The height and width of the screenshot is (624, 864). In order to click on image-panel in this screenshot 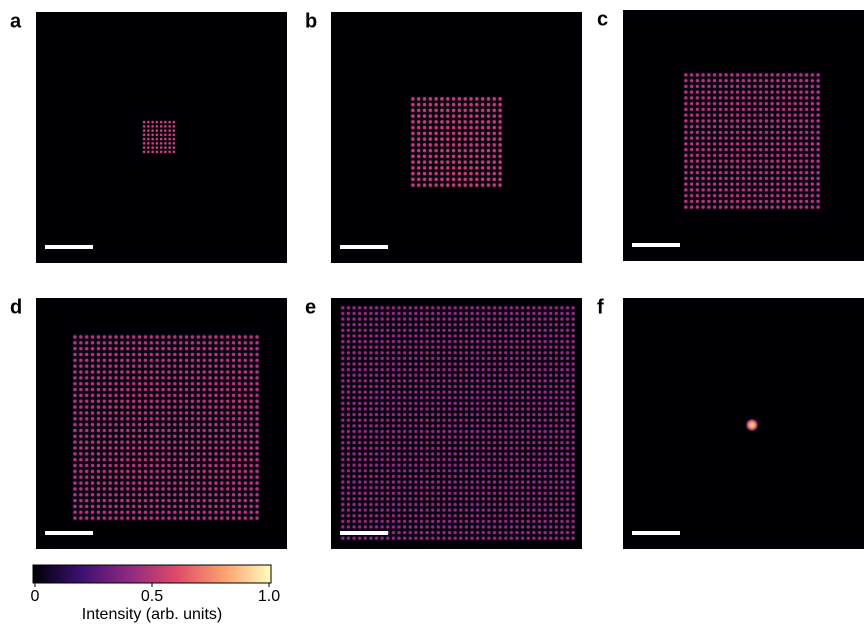, I will do `click(743, 423)`.